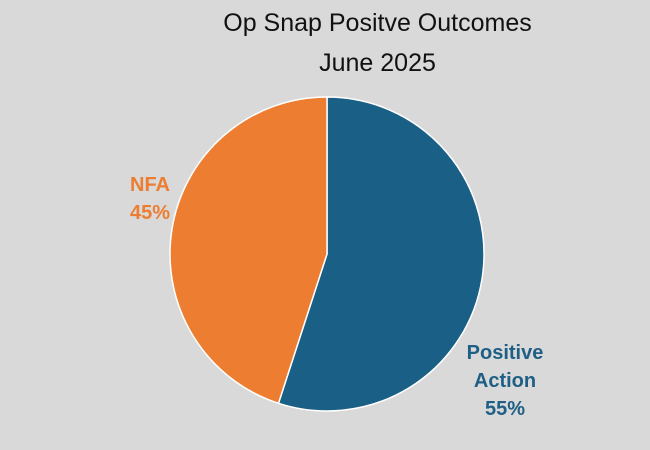  I want to click on positive-action-label-value: 55%, so click(505, 409).